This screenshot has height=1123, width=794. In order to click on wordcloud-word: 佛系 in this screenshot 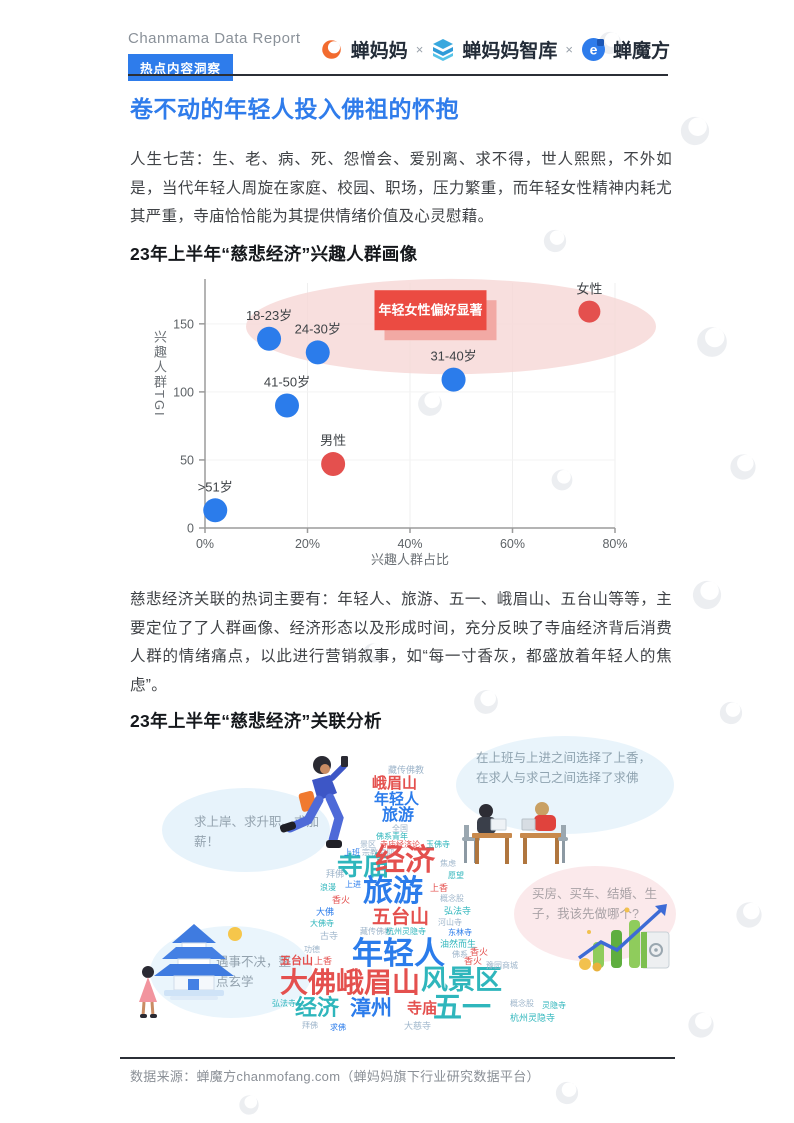, I will do `click(460, 954)`.